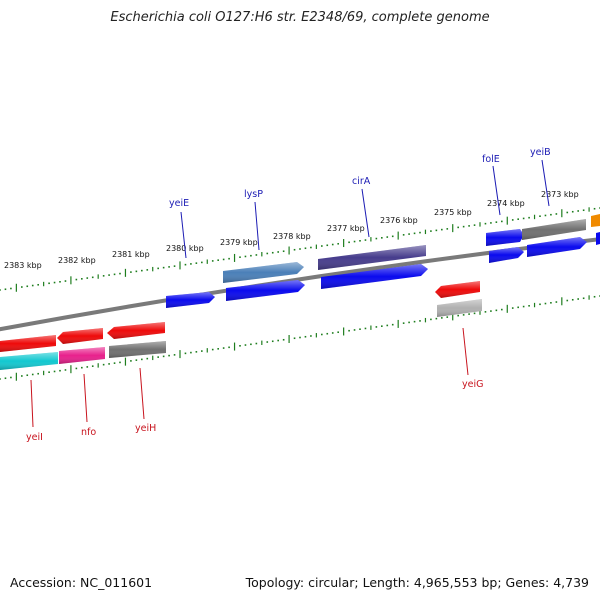 This screenshot has width=600, height=600. What do you see at coordinates (491, 159) in the screenshot?
I see `gene-label-folE: folE` at bounding box center [491, 159].